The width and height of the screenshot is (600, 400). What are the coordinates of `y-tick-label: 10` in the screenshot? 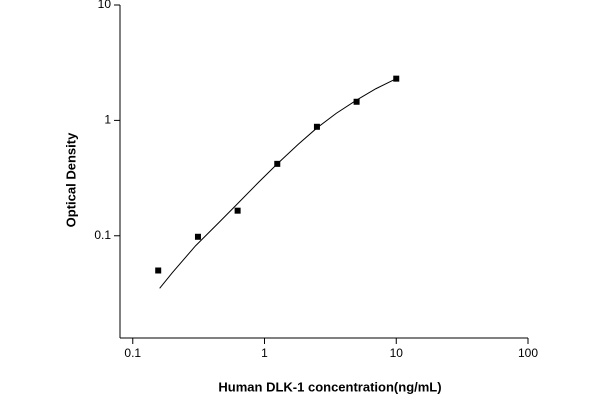 It's located at (105, 5).